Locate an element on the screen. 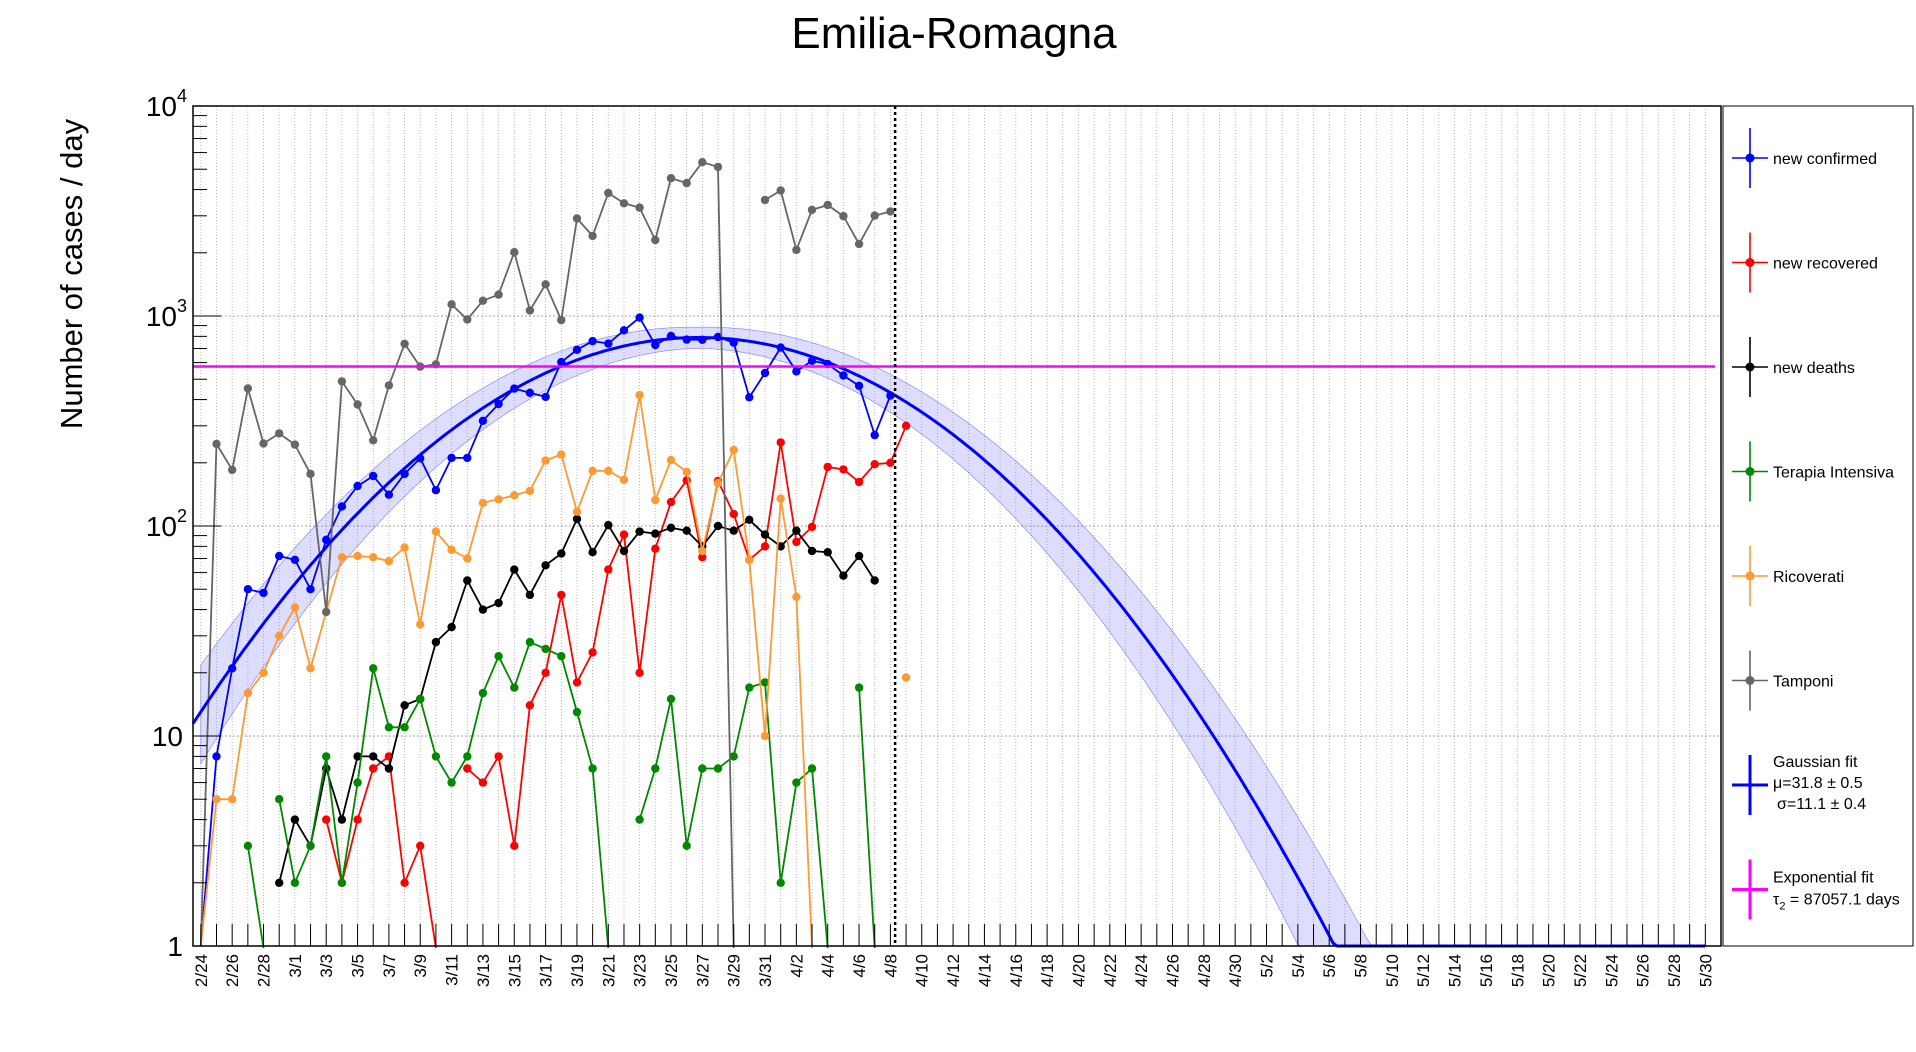  x-tick-label: 4/22 is located at coordinates (1110, 970).